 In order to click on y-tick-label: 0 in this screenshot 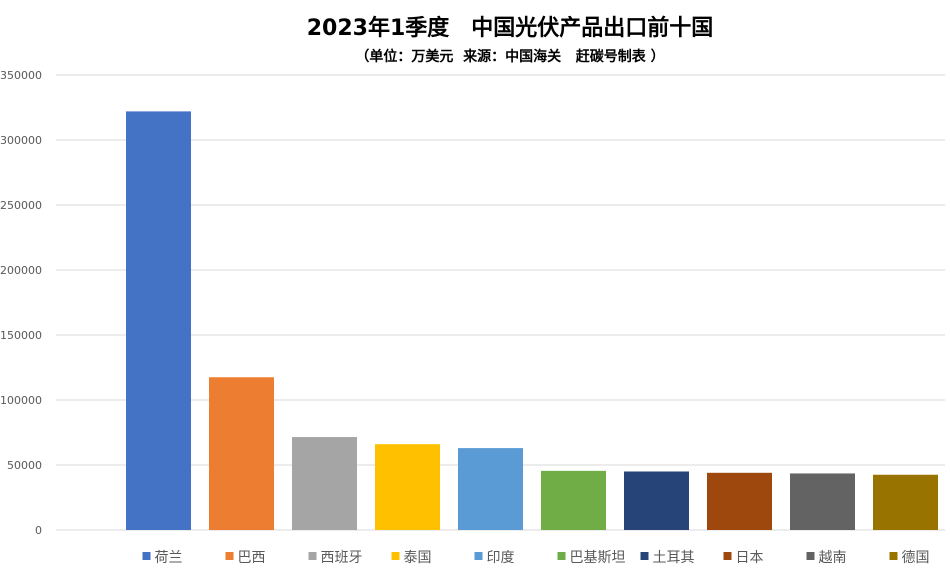, I will do `click(38, 530)`.